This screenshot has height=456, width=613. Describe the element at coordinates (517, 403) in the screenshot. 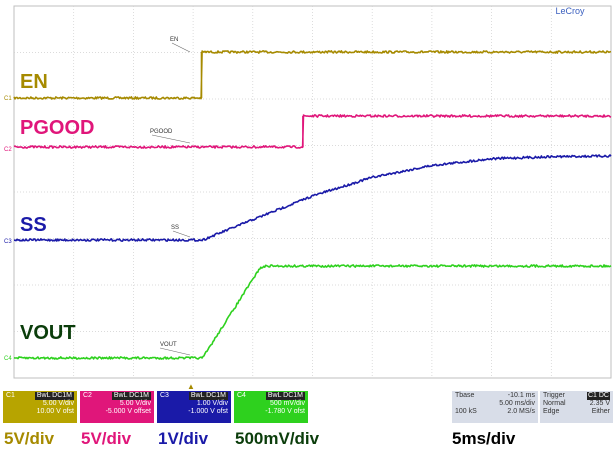

I see `timebase-scale: 5.00 ms/div` at that location.